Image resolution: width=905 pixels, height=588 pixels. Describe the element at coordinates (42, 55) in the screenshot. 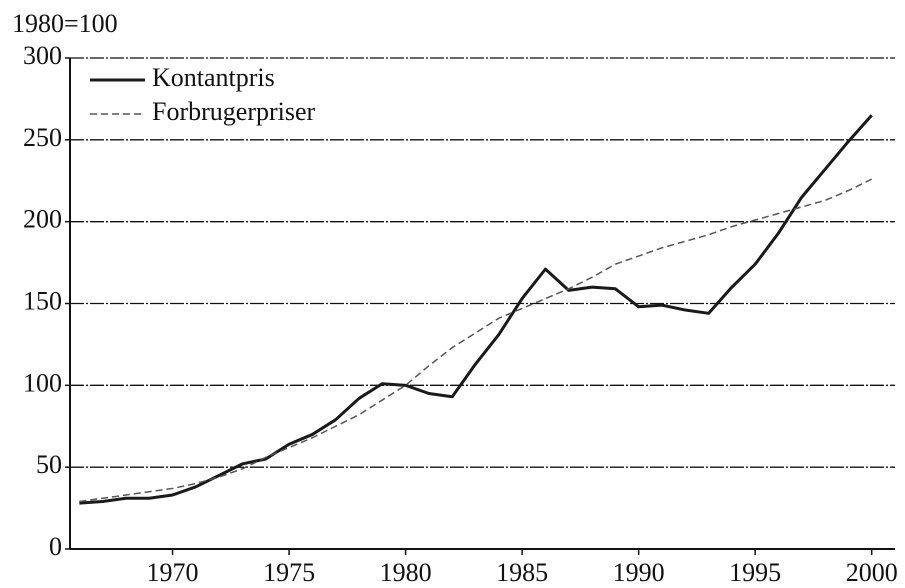

I see `y-tick-label: 300` at that location.